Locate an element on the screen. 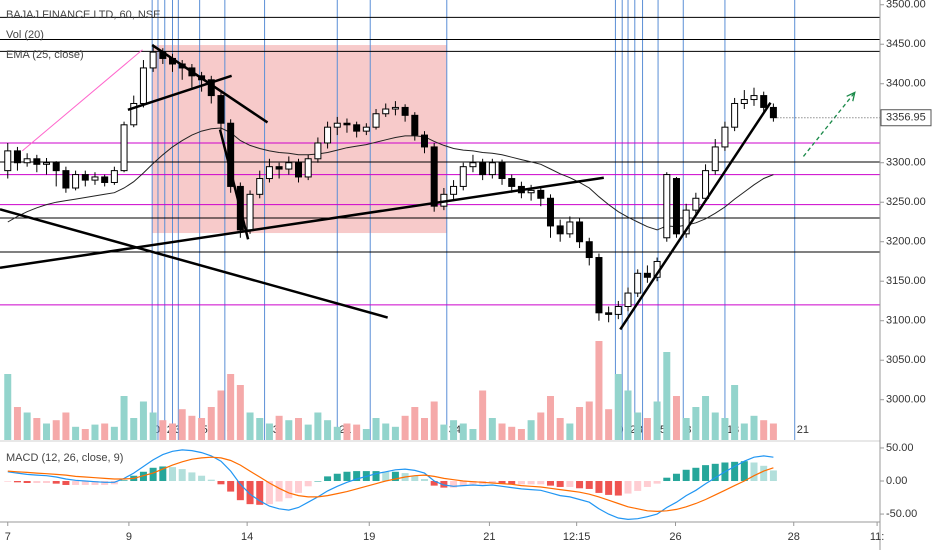 This screenshot has height=550, width=932. legend-title: BAJAJ FINANCE LTD, 60, NSE is located at coordinates (83, 15).